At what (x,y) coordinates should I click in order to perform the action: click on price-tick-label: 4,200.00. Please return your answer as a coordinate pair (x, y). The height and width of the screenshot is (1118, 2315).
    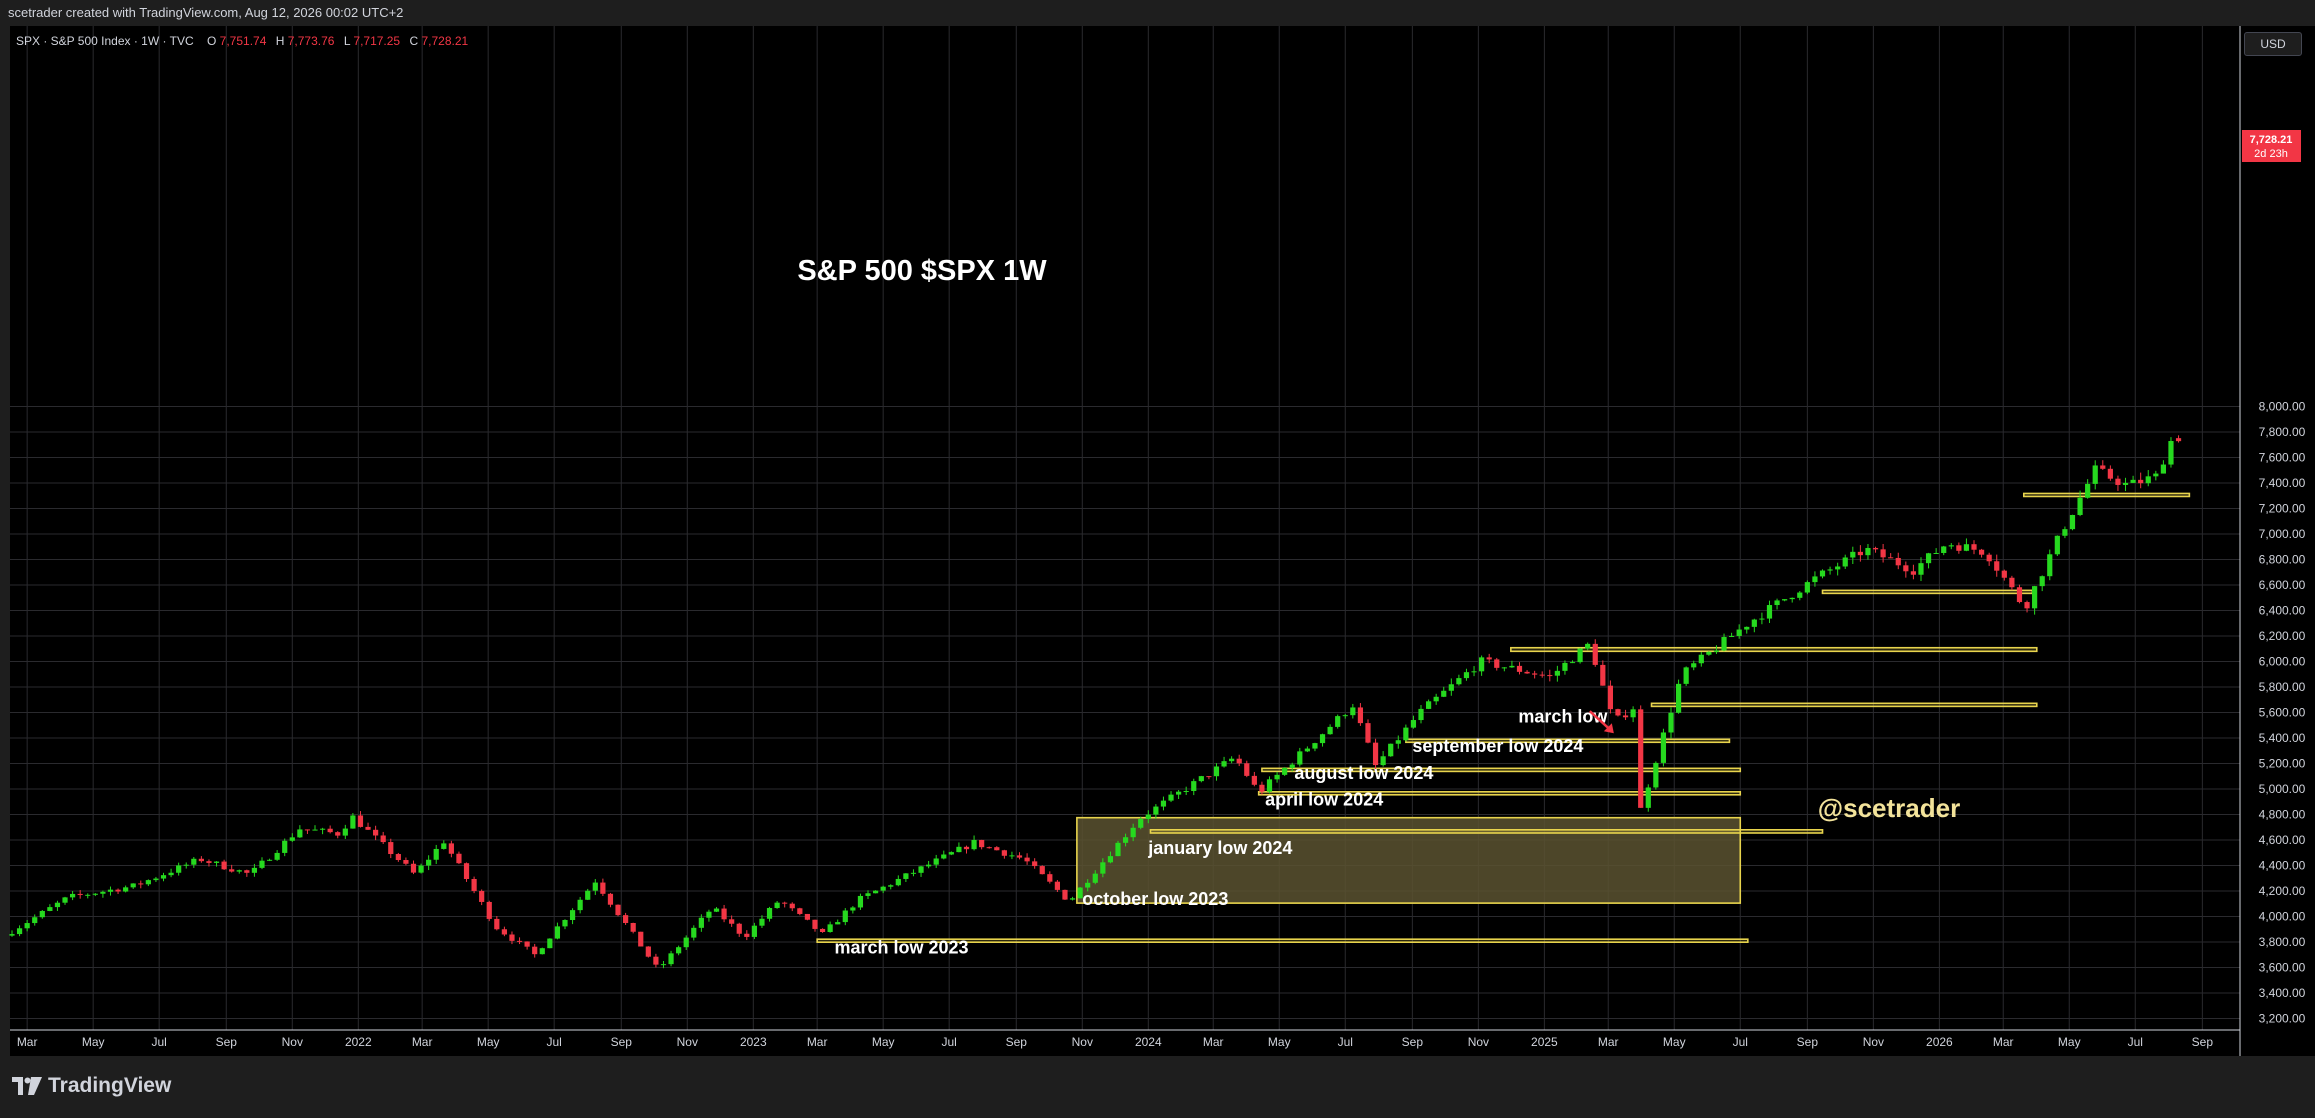
    Looking at the image, I should click on (2282, 891).